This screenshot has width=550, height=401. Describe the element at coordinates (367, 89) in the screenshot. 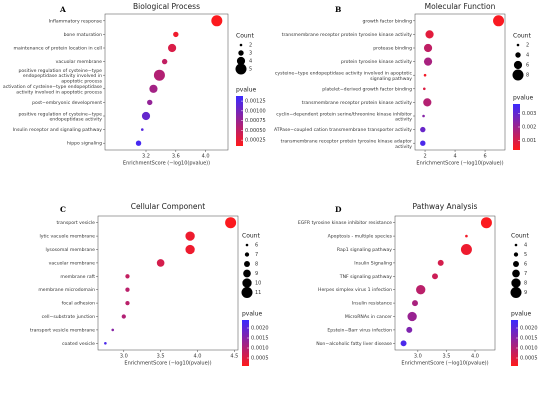

I see `y-tick-label: platelet−derived growth factor binding` at that location.